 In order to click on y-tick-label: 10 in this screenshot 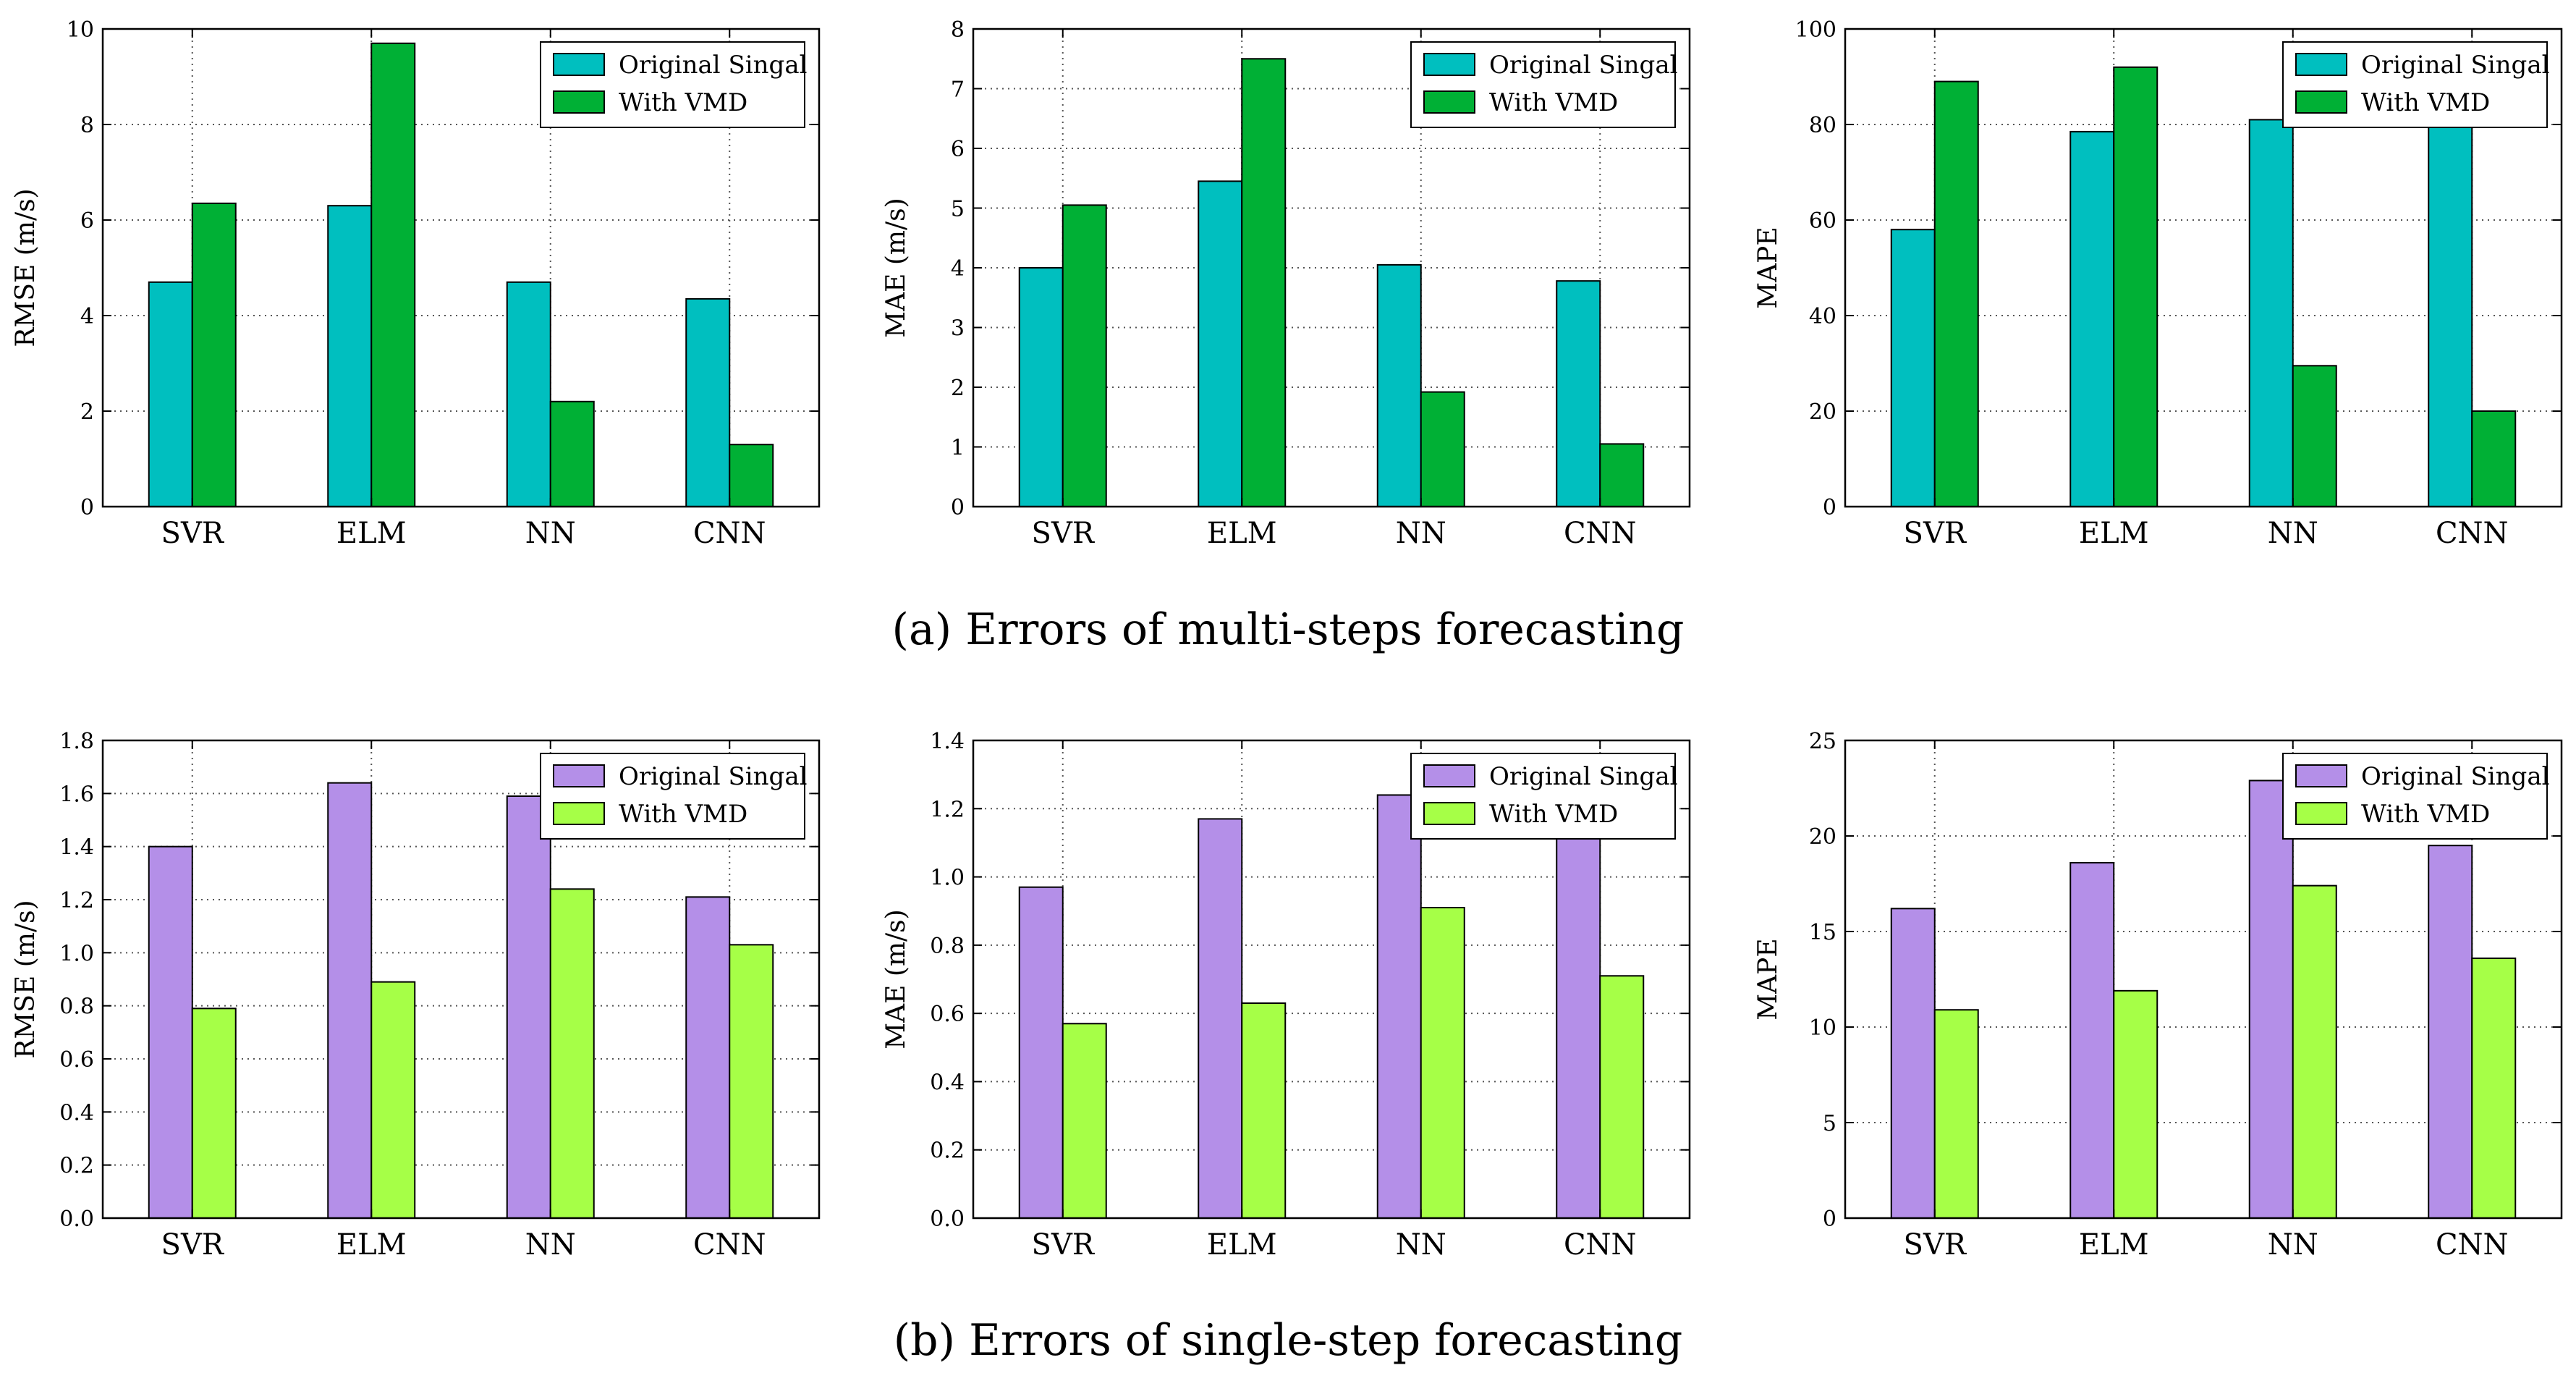, I will do `click(80, 30)`.